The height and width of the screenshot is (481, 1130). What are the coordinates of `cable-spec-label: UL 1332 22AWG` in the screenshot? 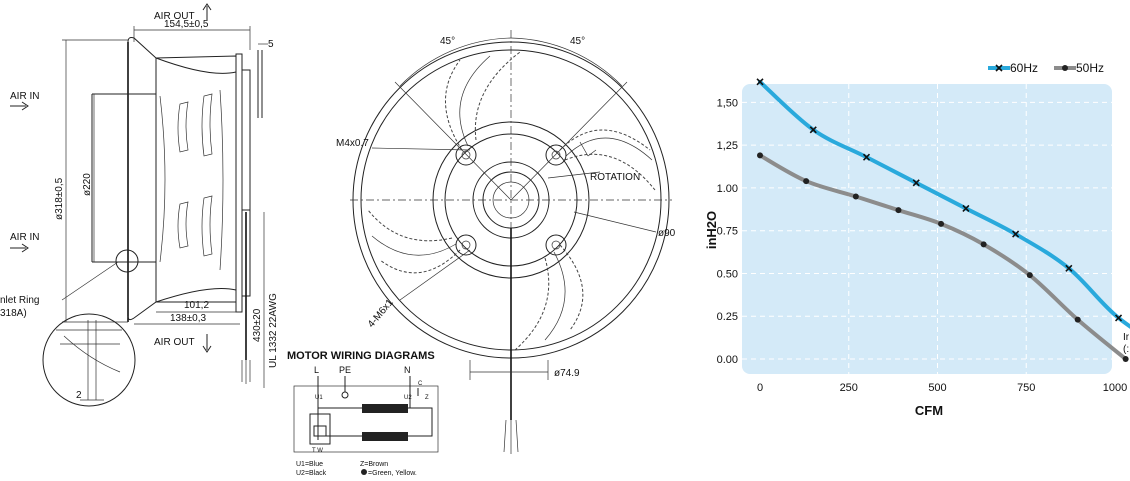 It's located at (273, 330).